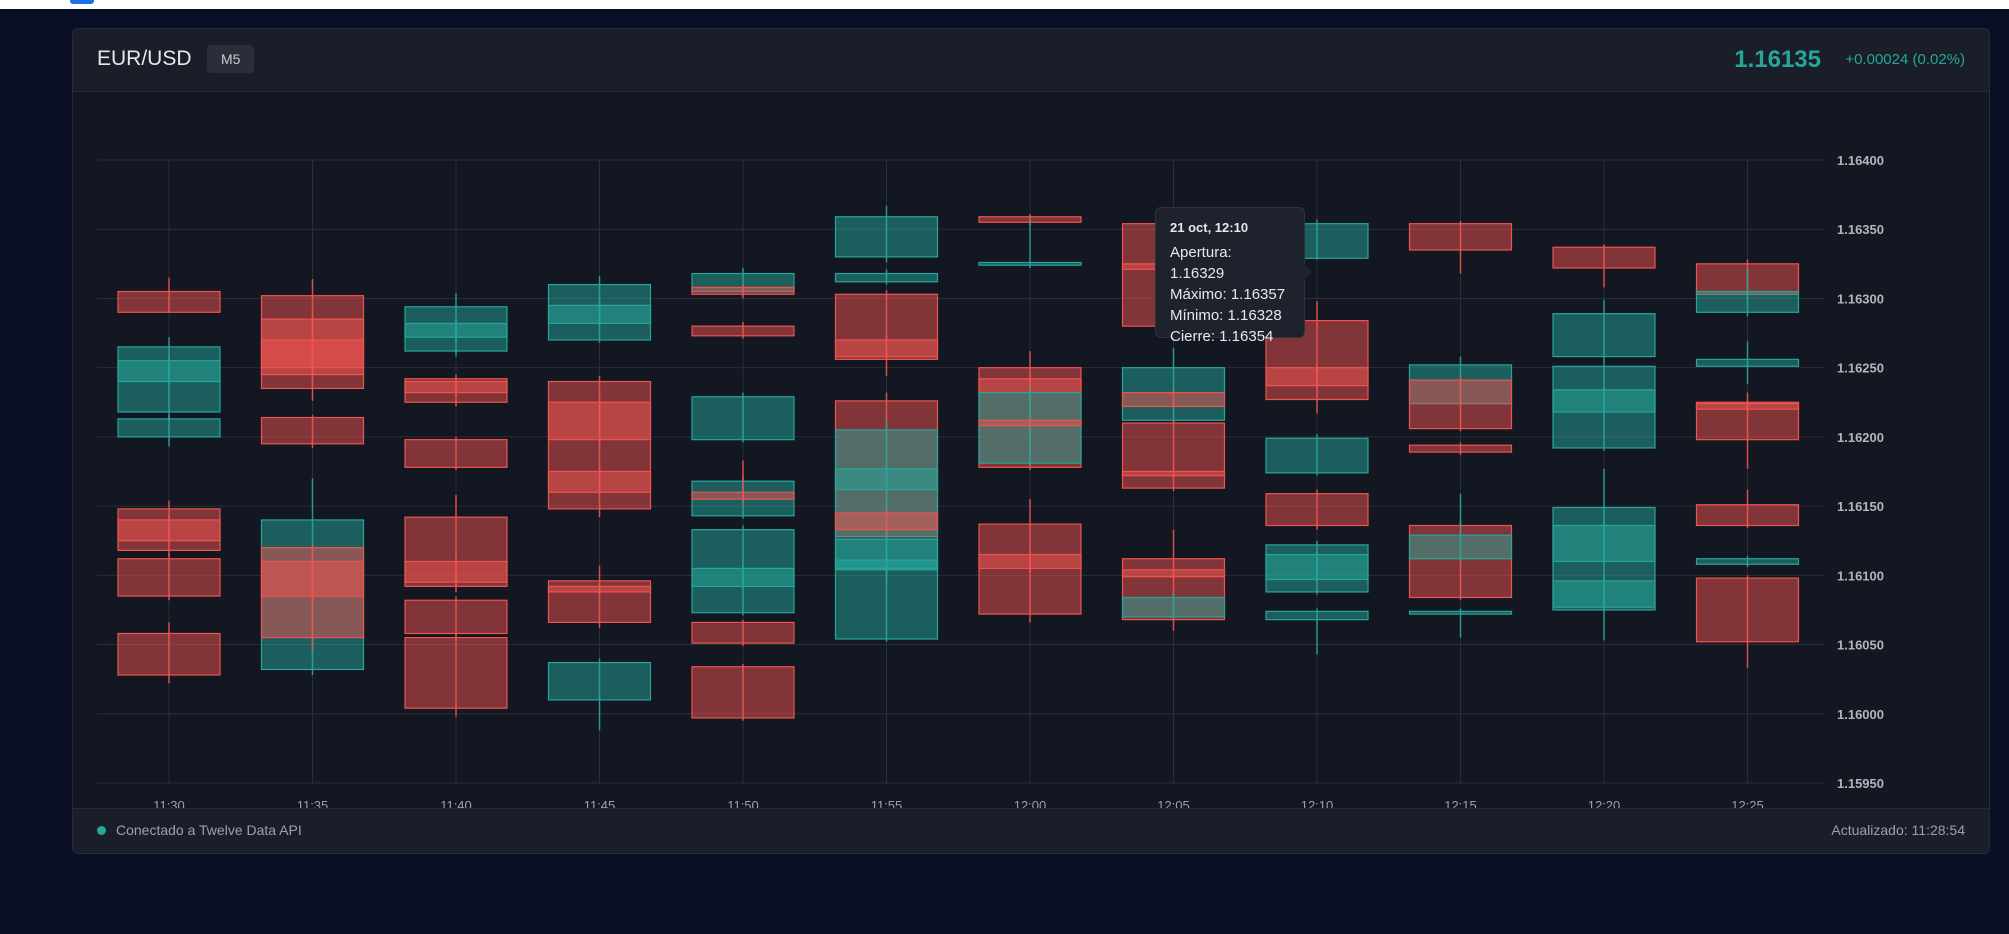 The height and width of the screenshot is (934, 2009). What do you see at coordinates (101, 830) in the screenshot?
I see `connection-status-icon` at bounding box center [101, 830].